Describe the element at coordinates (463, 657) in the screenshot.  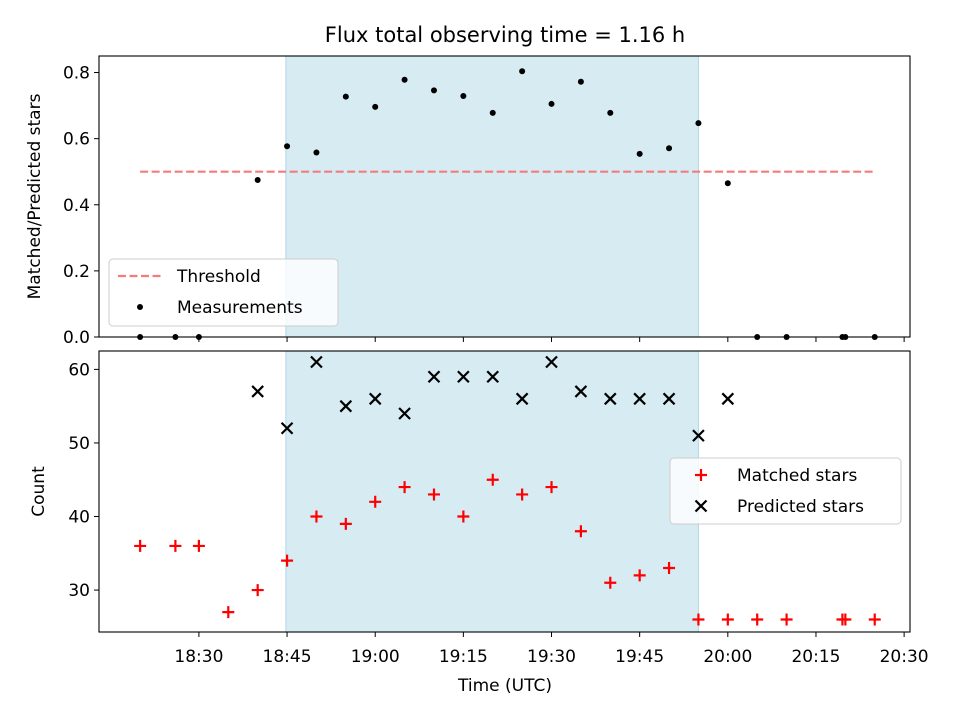
I see `x-tick-label: 19:15` at that location.